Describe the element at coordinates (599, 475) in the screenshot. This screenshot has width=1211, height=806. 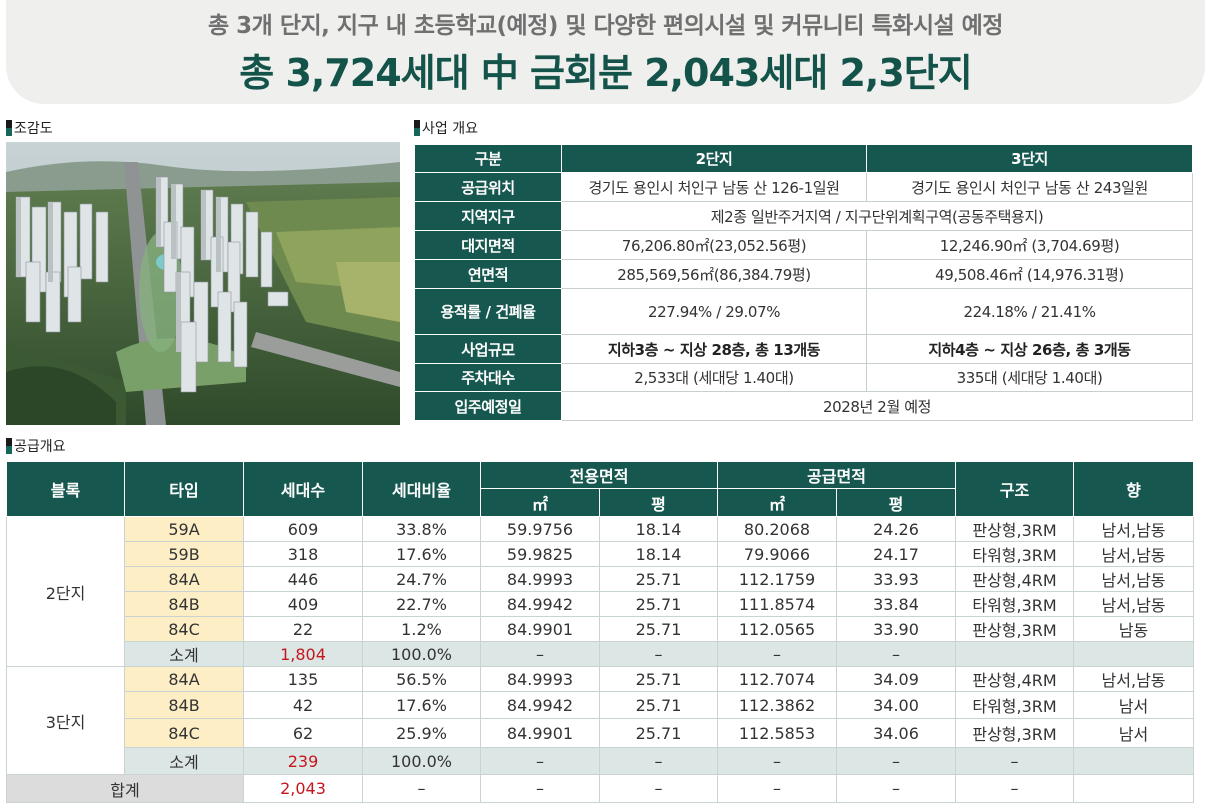
I see `header-exclusive-area: 전용면적` at that location.